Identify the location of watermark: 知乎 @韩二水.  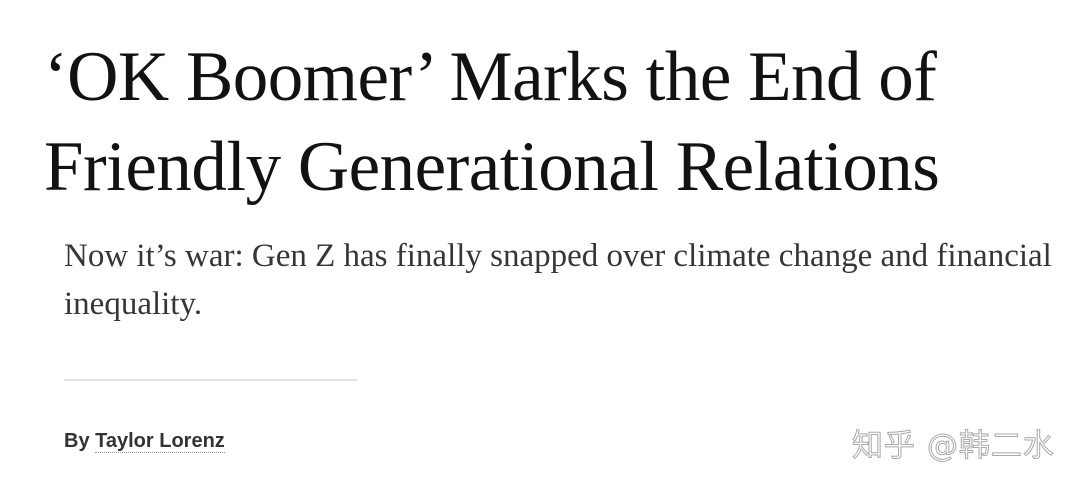
(953, 446).